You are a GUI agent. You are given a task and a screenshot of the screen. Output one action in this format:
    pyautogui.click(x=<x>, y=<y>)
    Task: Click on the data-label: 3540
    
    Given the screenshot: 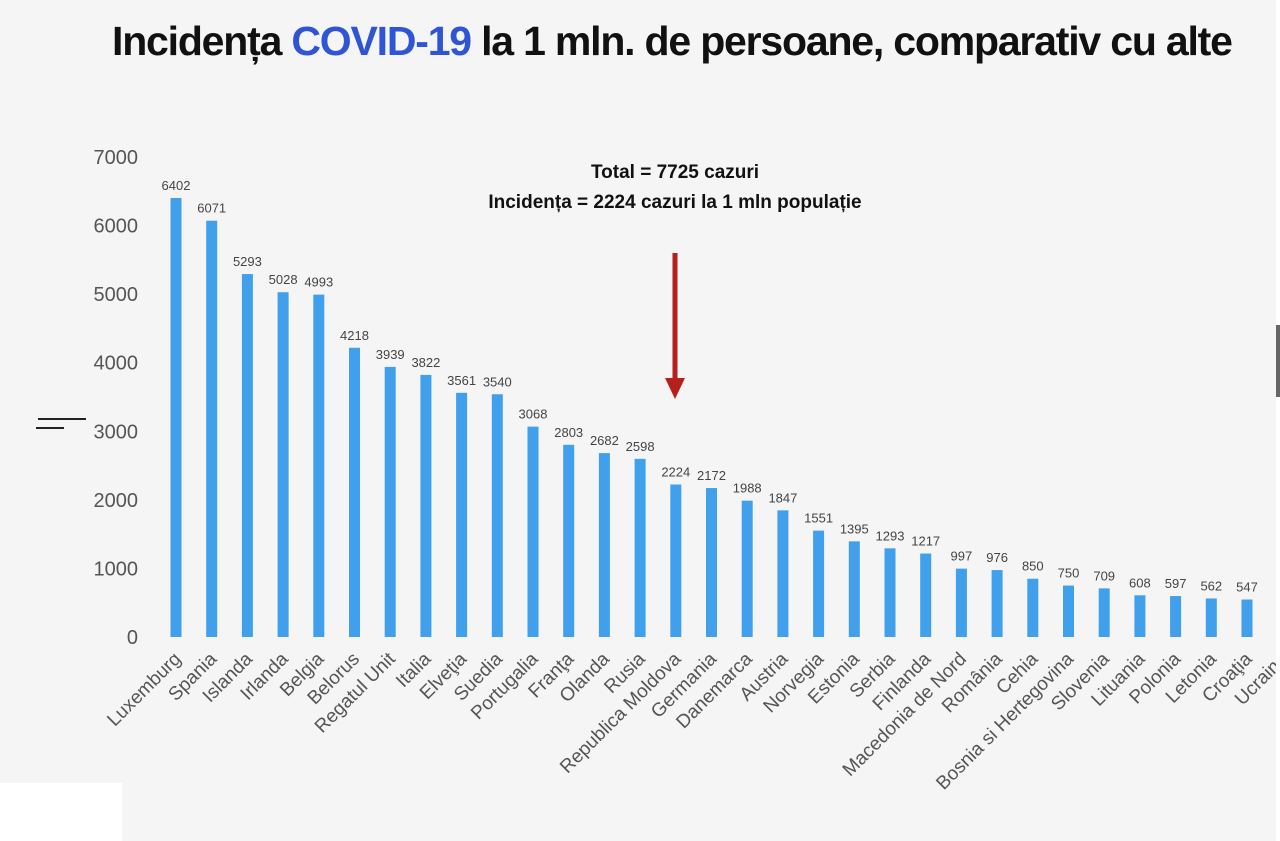 What is the action you would take?
    pyautogui.click(x=497, y=381)
    